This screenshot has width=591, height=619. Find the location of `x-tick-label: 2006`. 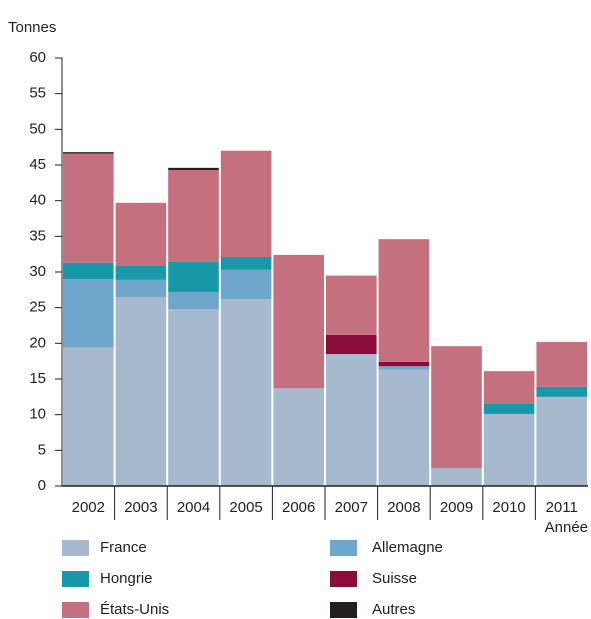

x-tick-label: 2006 is located at coordinates (298, 507).